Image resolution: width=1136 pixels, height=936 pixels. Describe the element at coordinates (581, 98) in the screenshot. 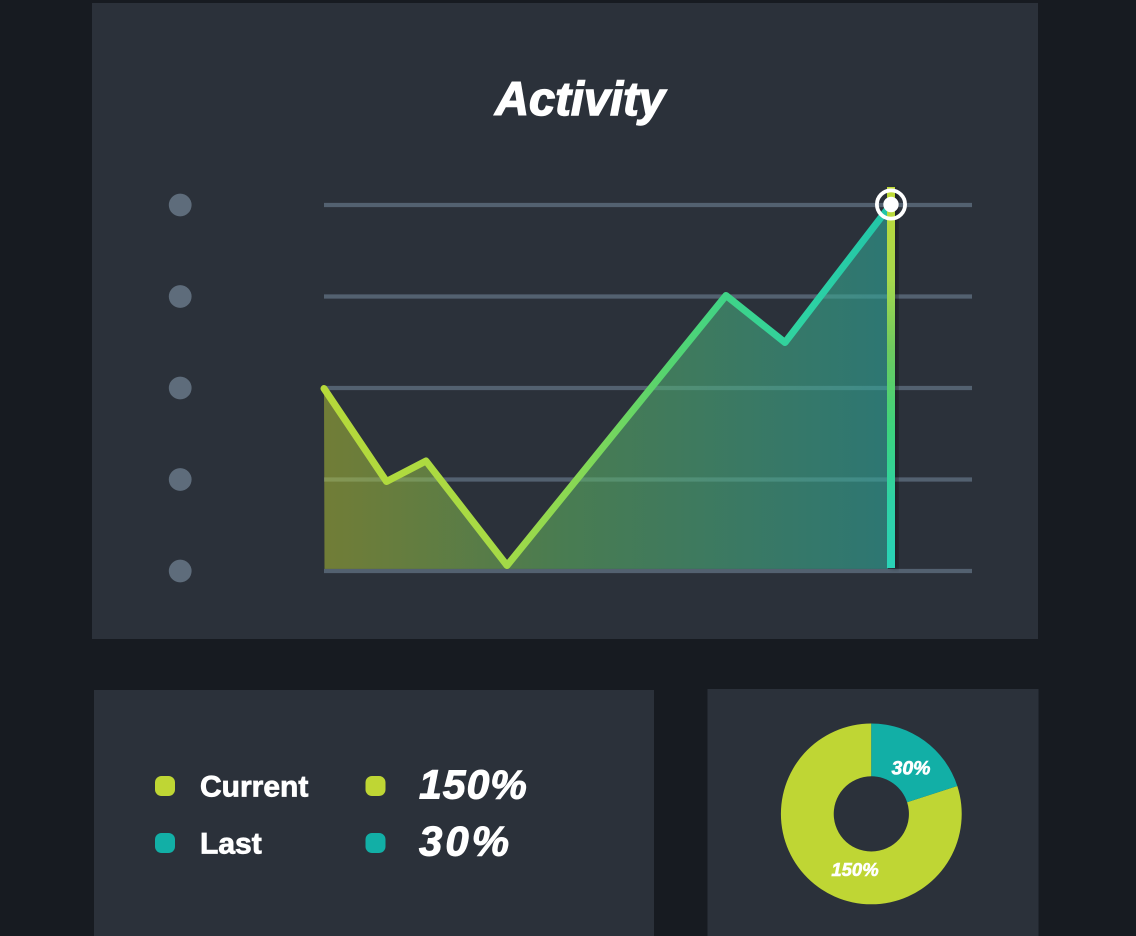

I see `svg-text: Activity` at that location.